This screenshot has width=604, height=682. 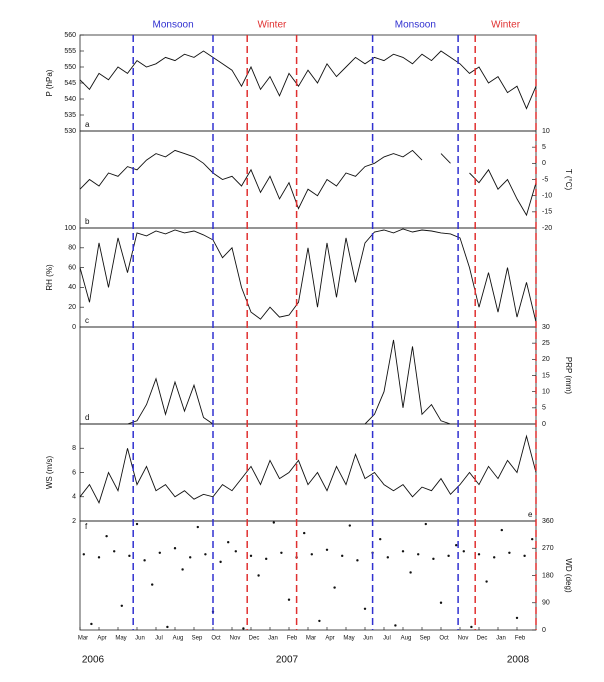 What do you see at coordinates (72, 307) in the screenshot?
I see `y-tick-label: 20` at bounding box center [72, 307].